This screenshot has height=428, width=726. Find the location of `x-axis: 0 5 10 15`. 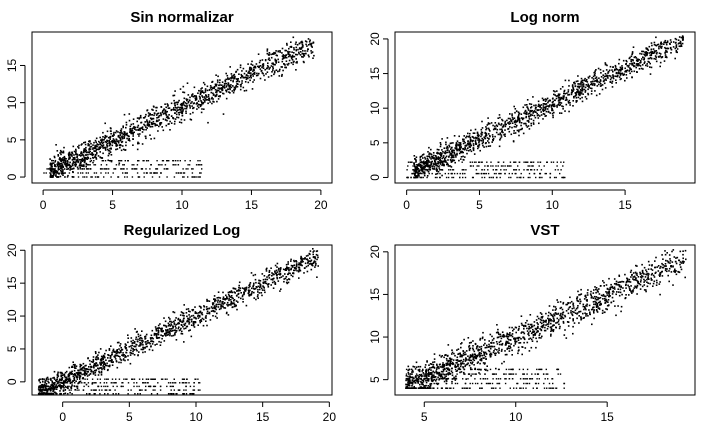

x-axis: 0 5 10 15 is located at coordinates (517, 200).